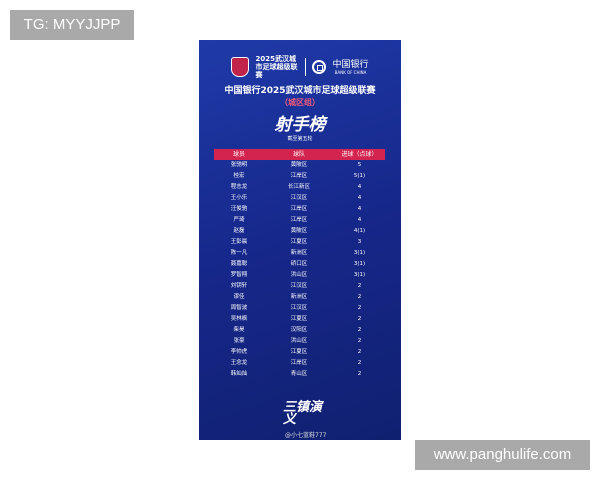  What do you see at coordinates (239, 297) in the screenshot?
I see `player-name: 谬佳` at bounding box center [239, 297].